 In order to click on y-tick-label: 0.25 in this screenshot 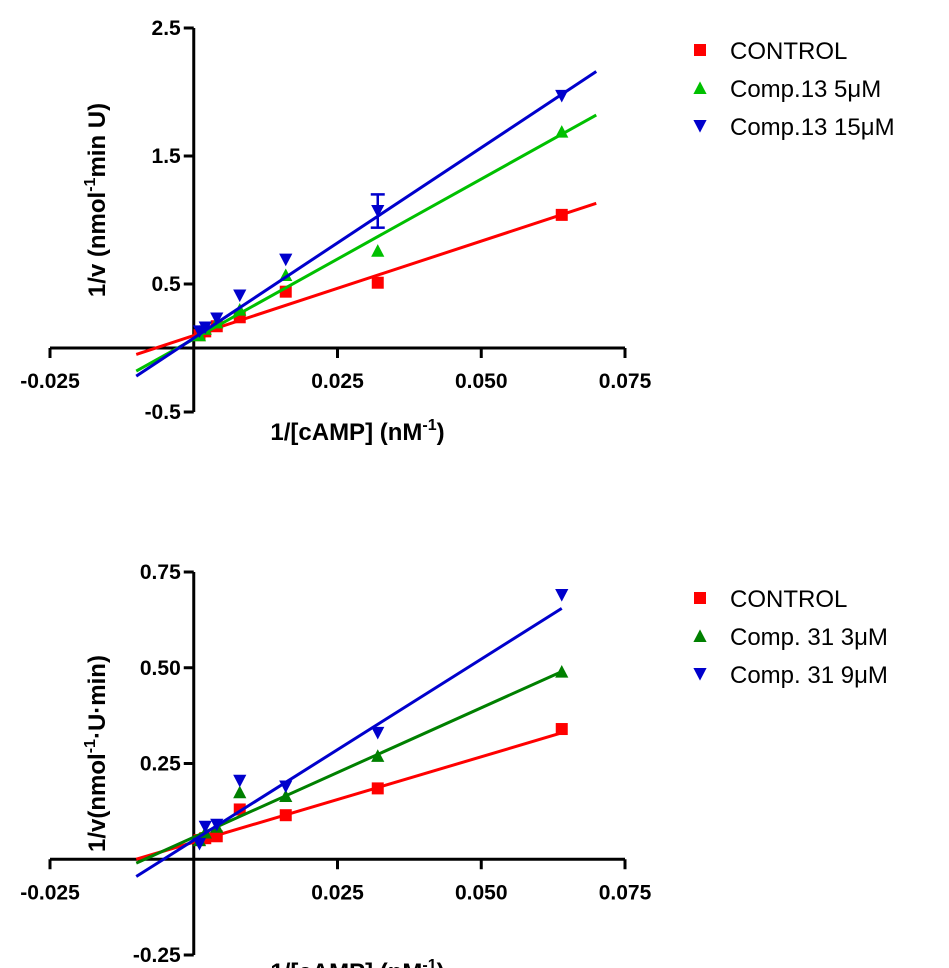, I will do `click(160, 764)`.